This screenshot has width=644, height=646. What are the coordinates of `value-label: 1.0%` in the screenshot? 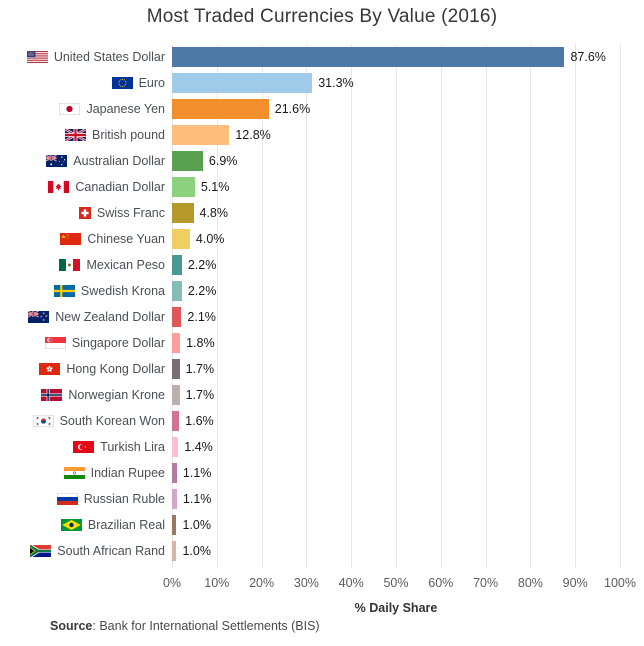 It's located at (196, 551).